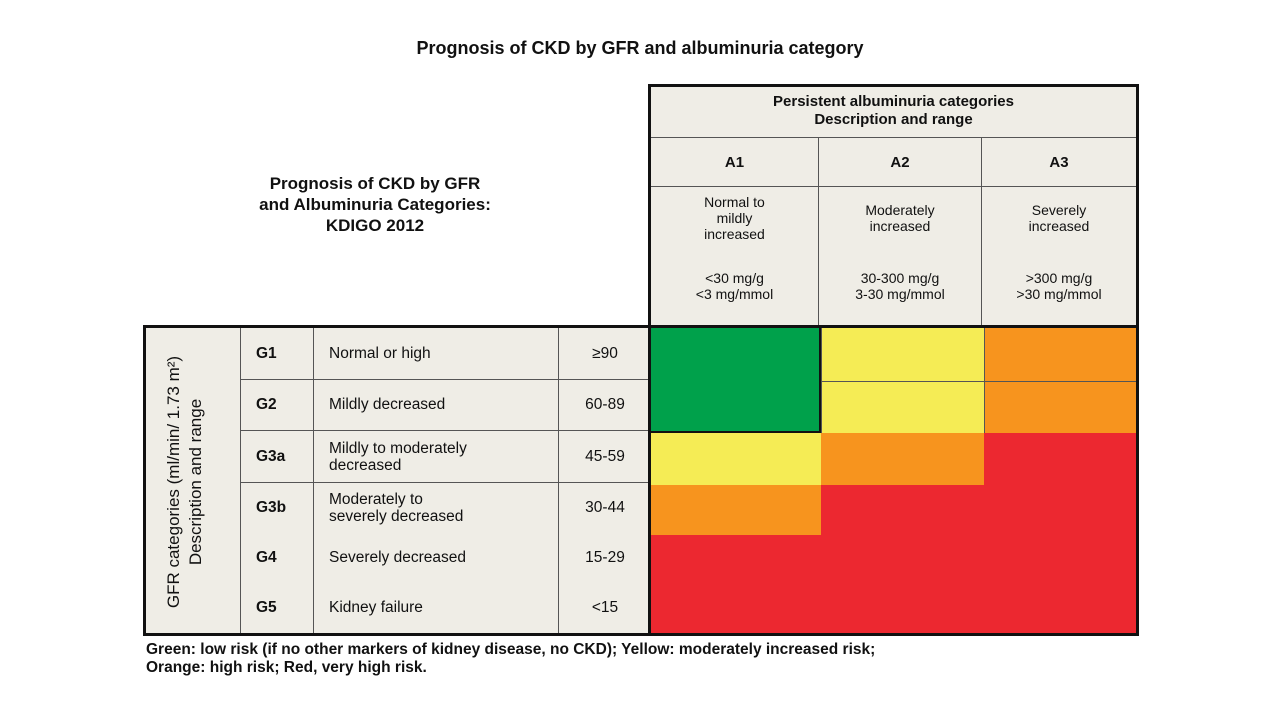 The width and height of the screenshot is (1280, 720). Describe the element at coordinates (902, 459) in the screenshot. I see `risk-cell-g3a-a2` at that location.